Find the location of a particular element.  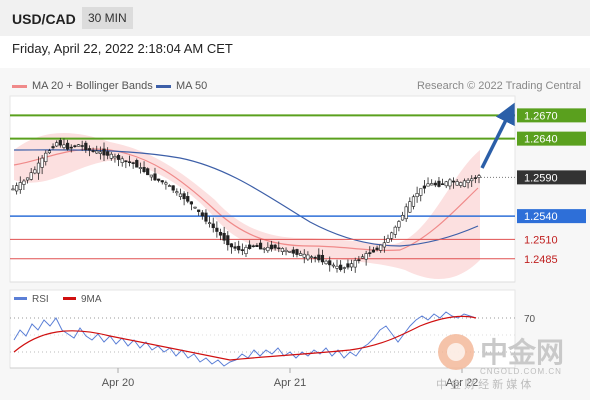

rsi-line is located at coordinates (245, 339).